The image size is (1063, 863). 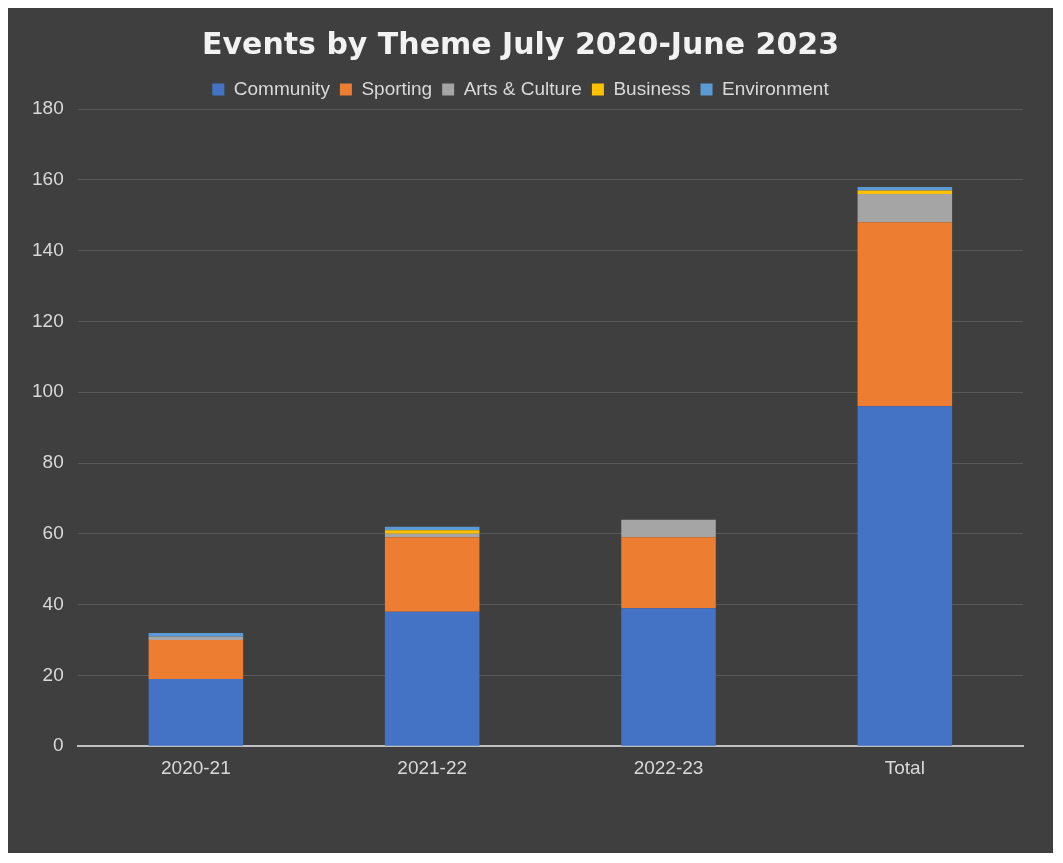 What do you see at coordinates (58, 745) in the screenshot?
I see `y-tick-label: 0` at bounding box center [58, 745].